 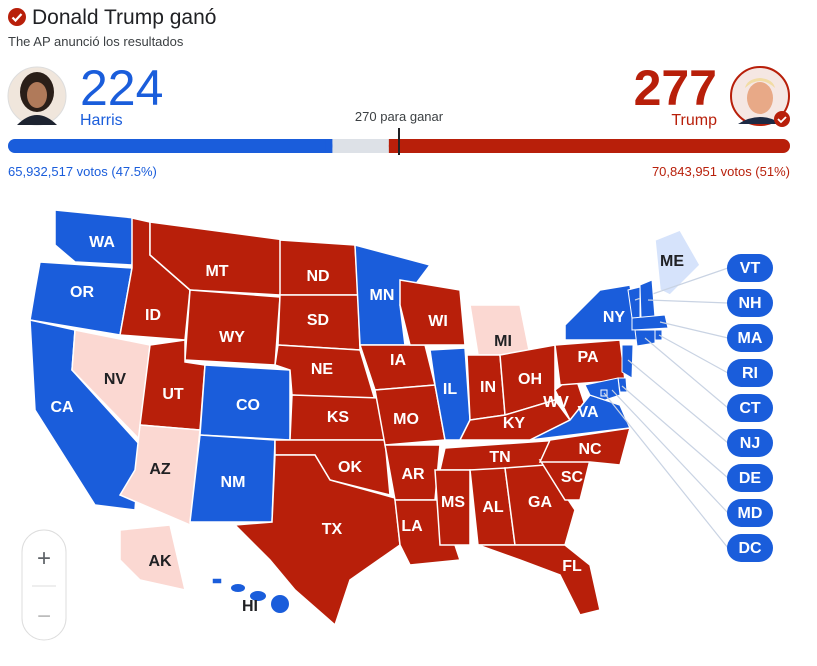 I want to click on state-label: DE, so click(x=750, y=478).